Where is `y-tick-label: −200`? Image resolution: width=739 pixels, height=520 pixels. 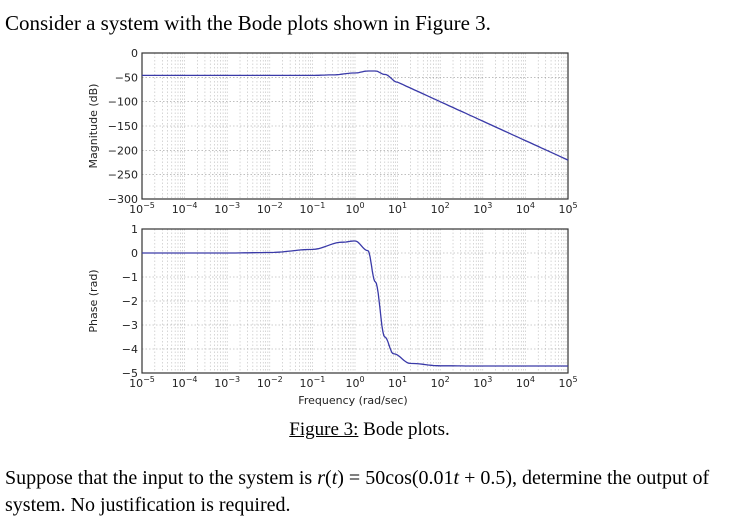
y-tick-label: −200 is located at coordinates (123, 150).